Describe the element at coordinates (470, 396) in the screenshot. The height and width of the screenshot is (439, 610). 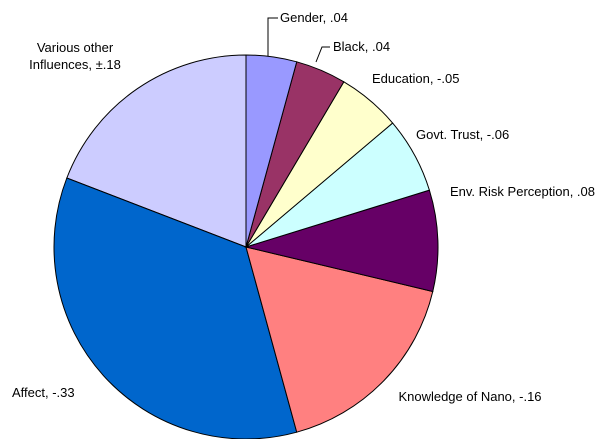
I see `slice-label: Knowledge of Nano, -.16` at that location.